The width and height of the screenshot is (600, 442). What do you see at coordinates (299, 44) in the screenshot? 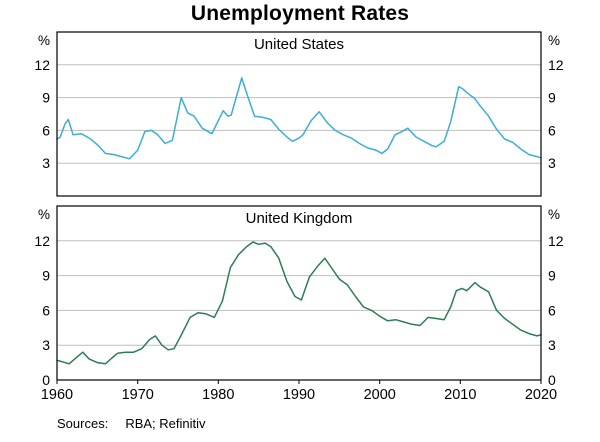
I see `panel-title: United States` at bounding box center [299, 44].